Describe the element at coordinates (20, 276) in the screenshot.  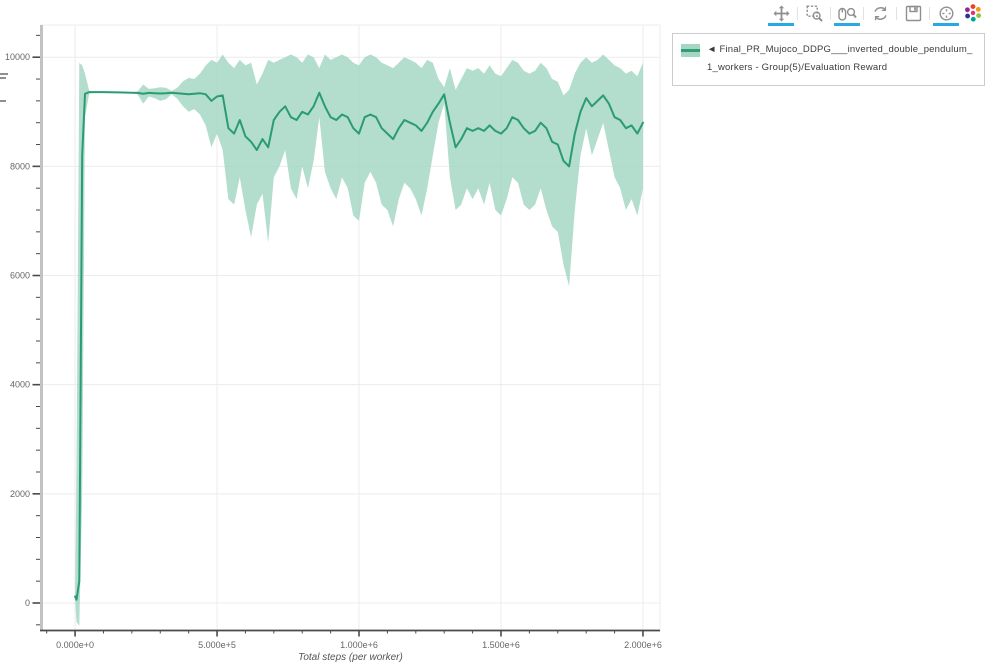
I see `y-tick-label: 6000` at that location.